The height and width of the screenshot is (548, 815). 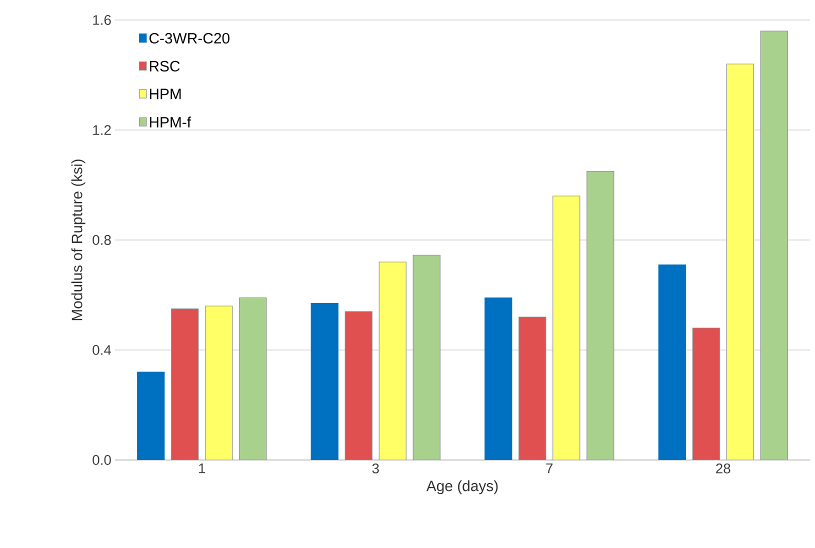 What do you see at coordinates (165, 94) in the screenshot?
I see `legend-label: HPM` at bounding box center [165, 94].